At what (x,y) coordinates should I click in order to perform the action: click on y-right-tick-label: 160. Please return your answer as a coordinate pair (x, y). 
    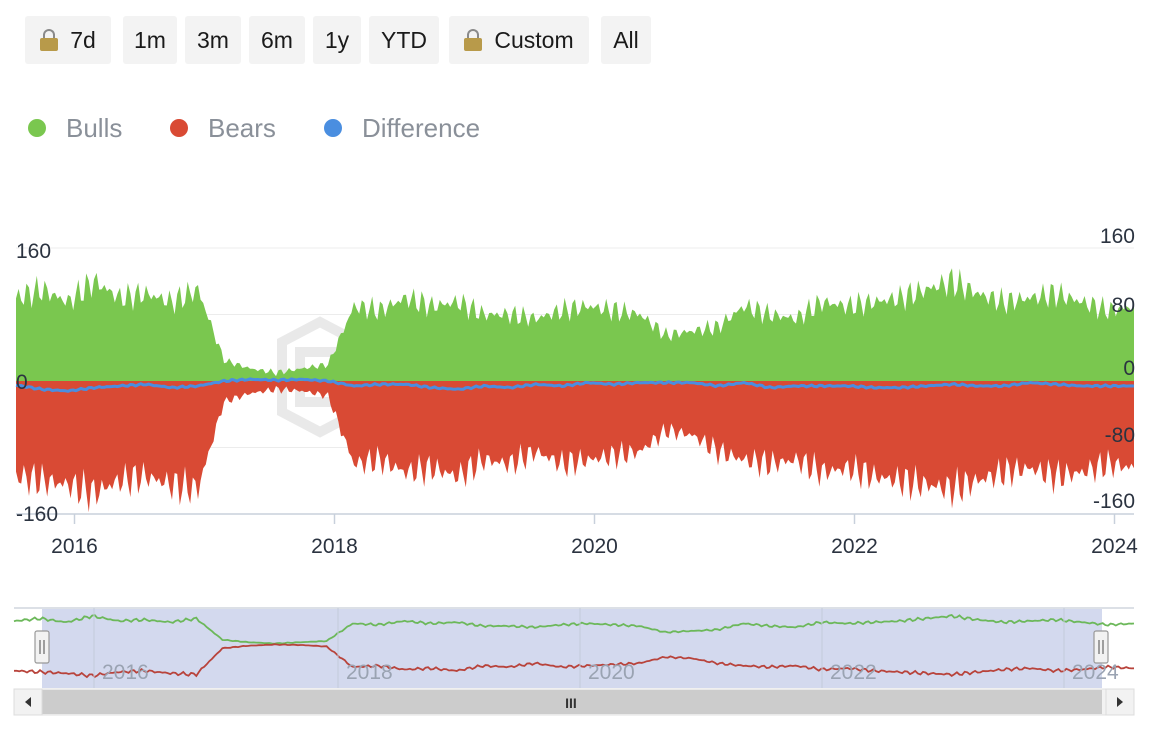
    Looking at the image, I should click on (1117, 236).